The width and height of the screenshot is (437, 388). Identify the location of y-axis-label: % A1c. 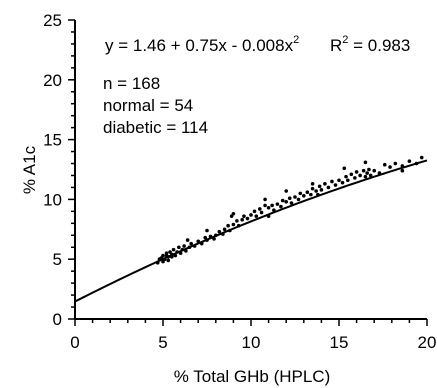
(29, 169).